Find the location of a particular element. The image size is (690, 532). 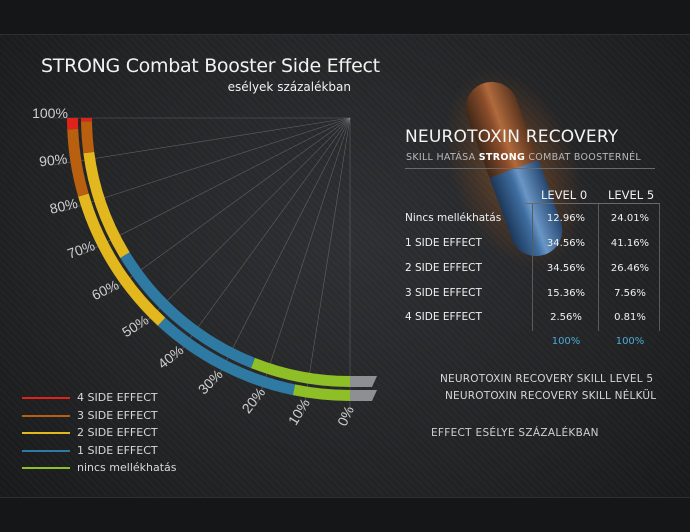

table-row-label: Nincs mellékhatás is located at coordinates (453, 218).